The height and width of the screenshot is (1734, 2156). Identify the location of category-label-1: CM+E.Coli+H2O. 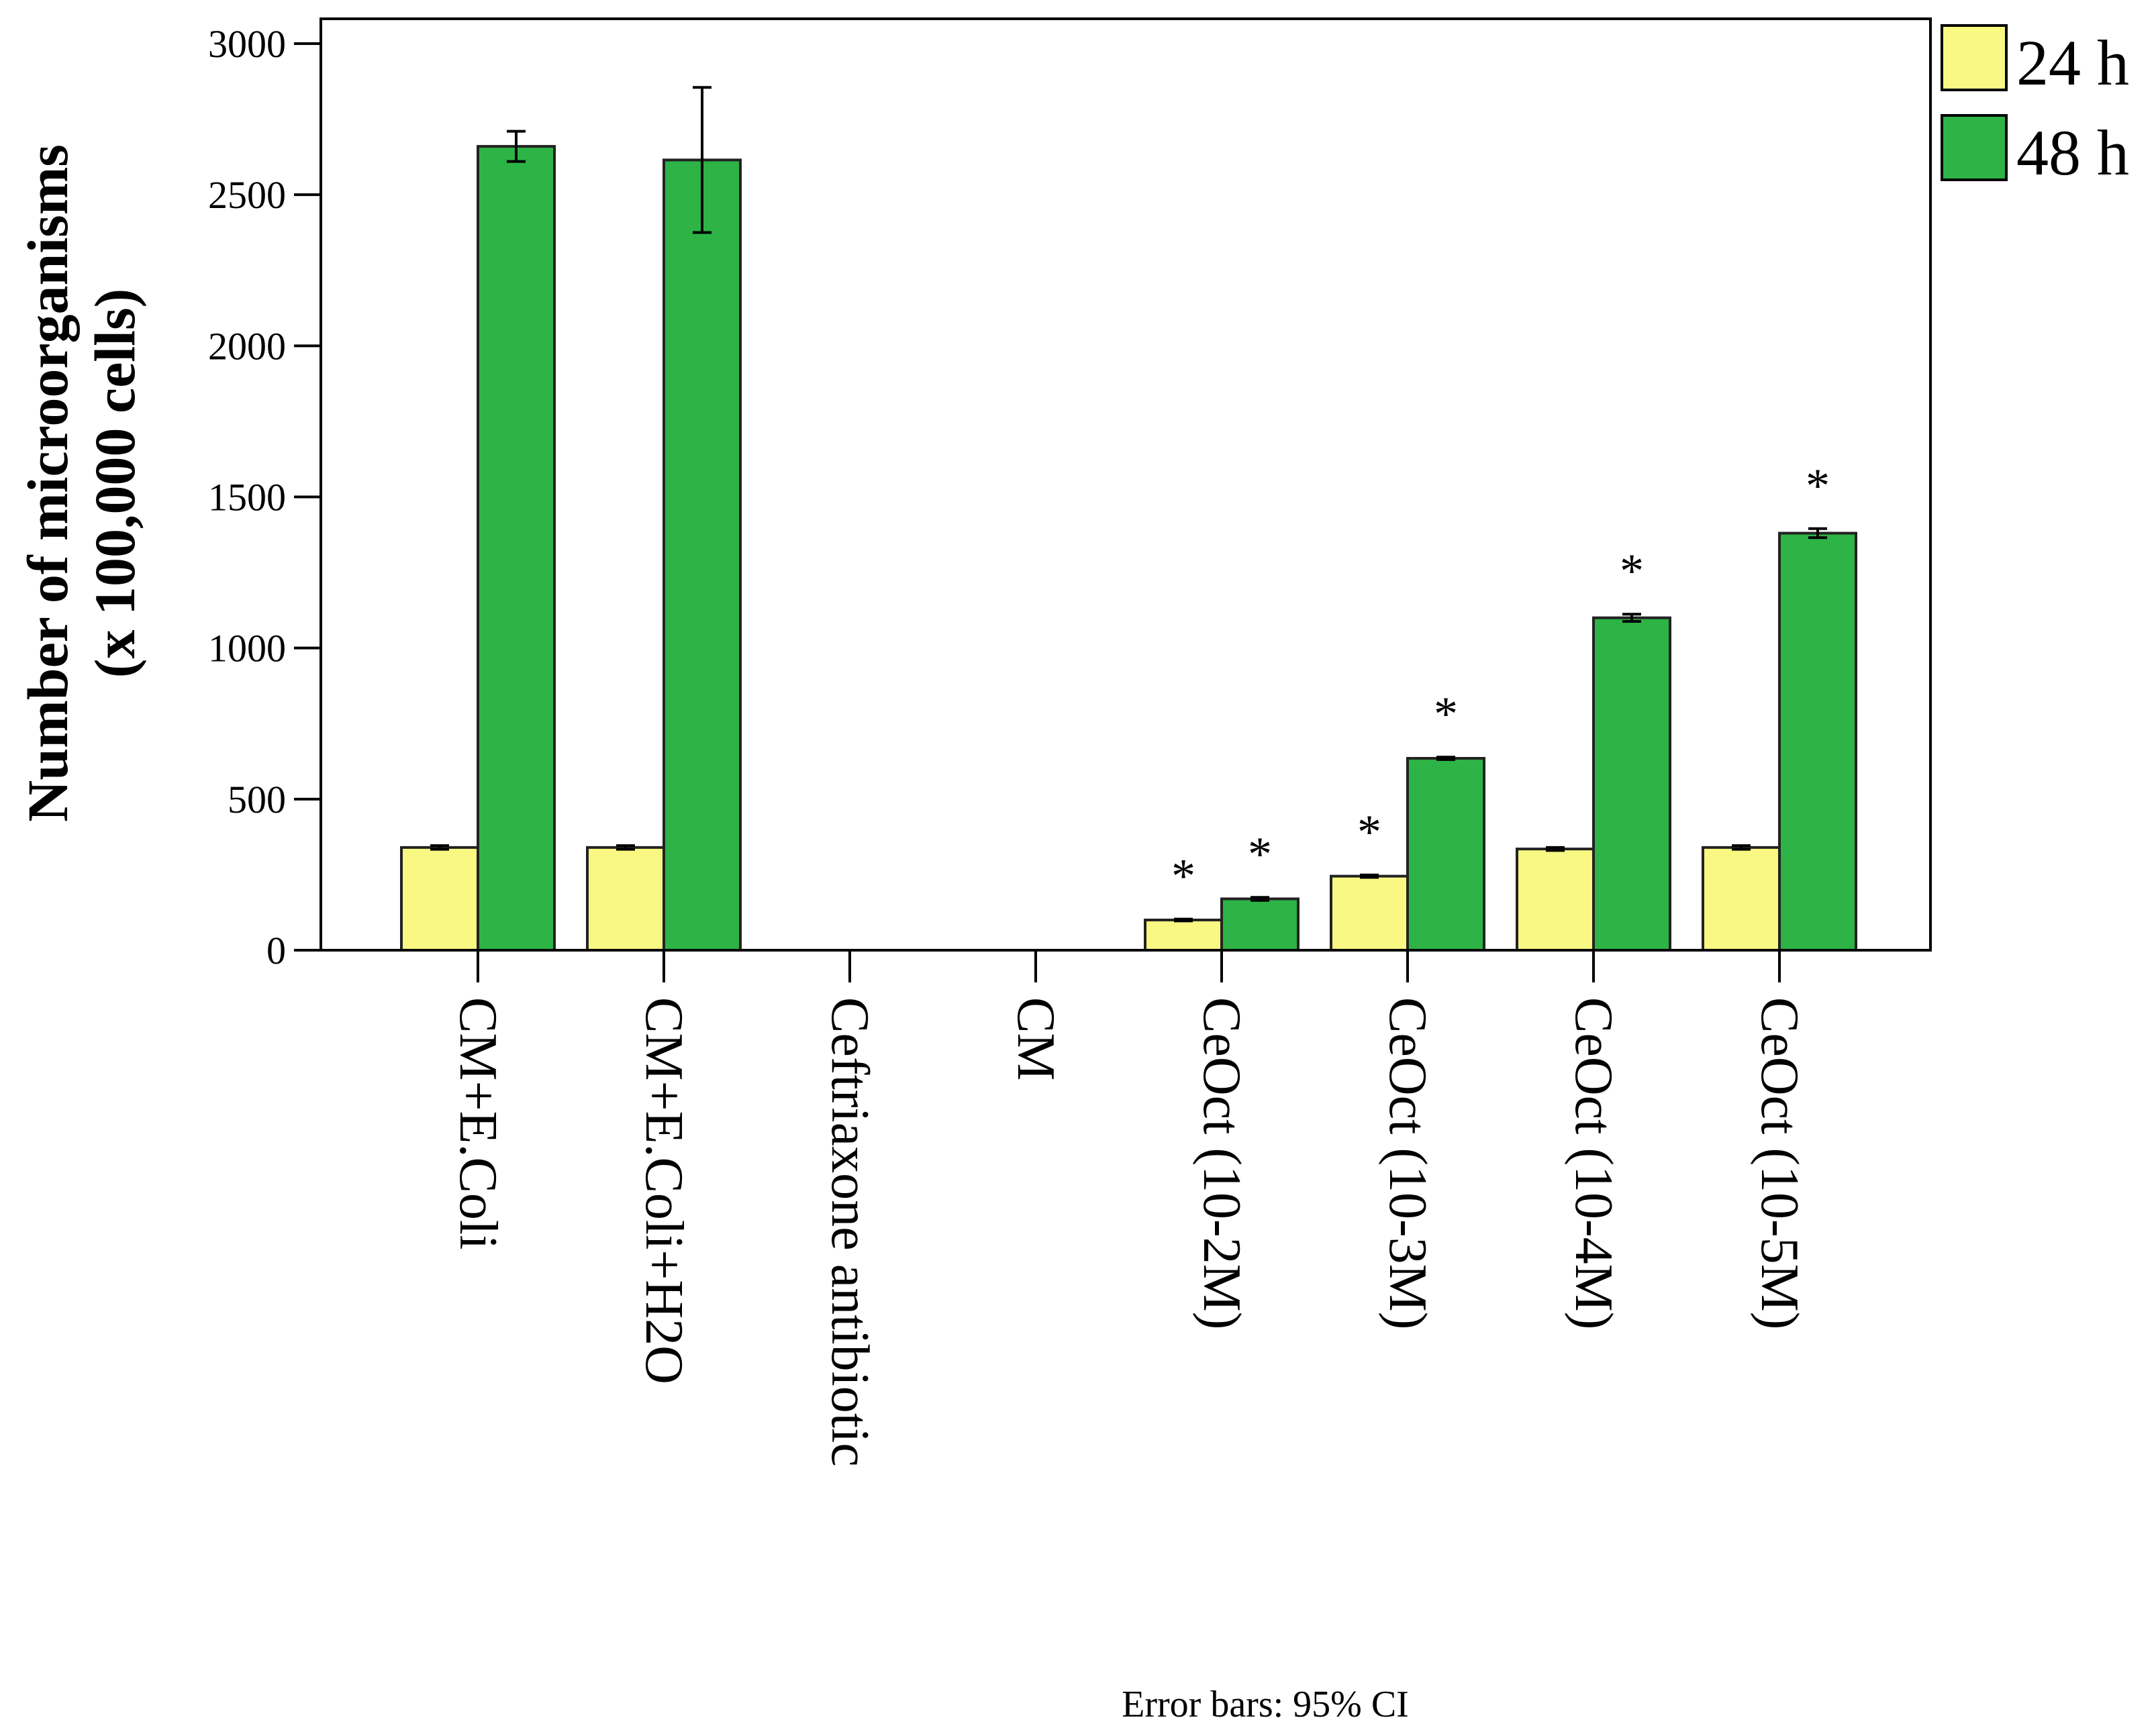
(664, 1190).